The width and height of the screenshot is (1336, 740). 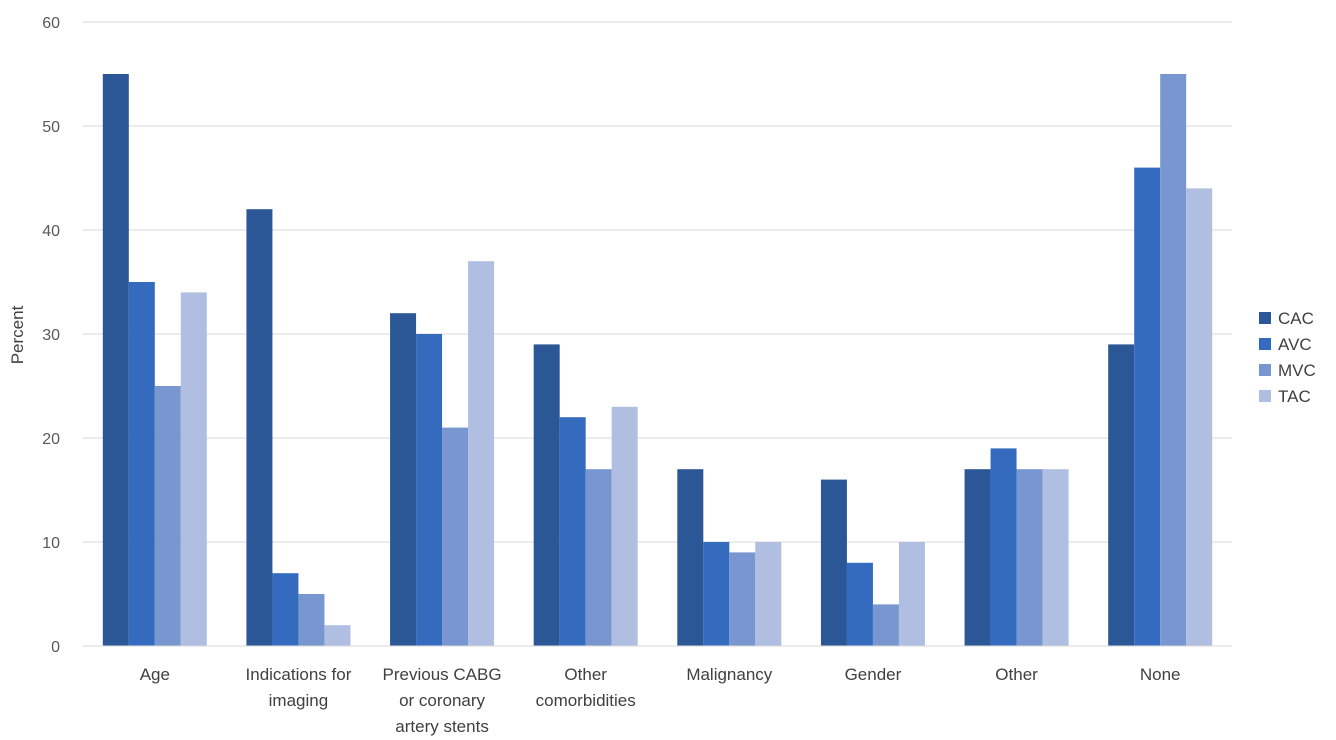 I want to click on x-category-label: Other, so click(x=1016, y=674).